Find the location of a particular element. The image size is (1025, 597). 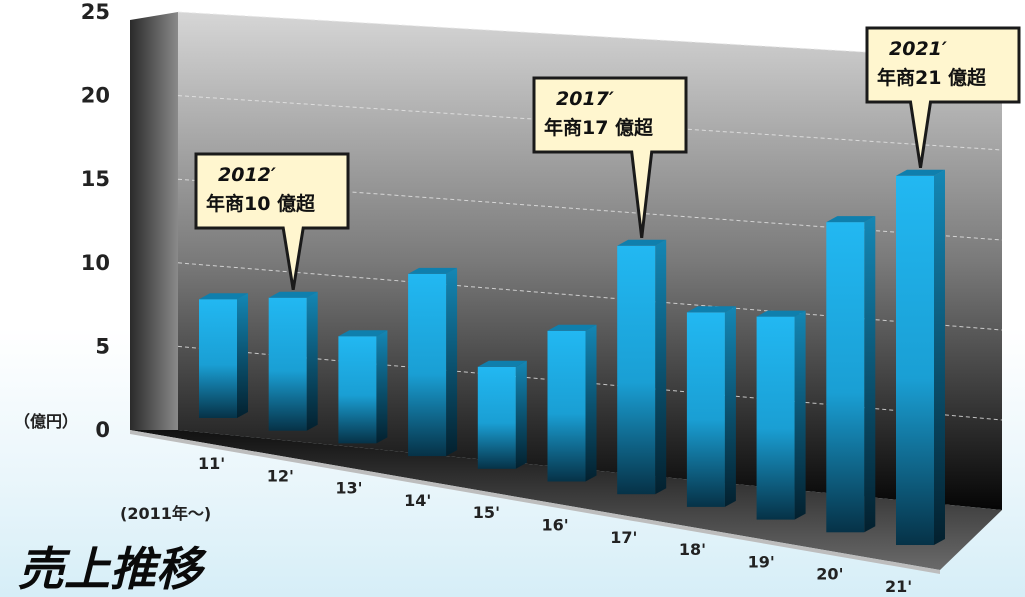

x-tick-label: 18' is located at coordinates (692, 549).